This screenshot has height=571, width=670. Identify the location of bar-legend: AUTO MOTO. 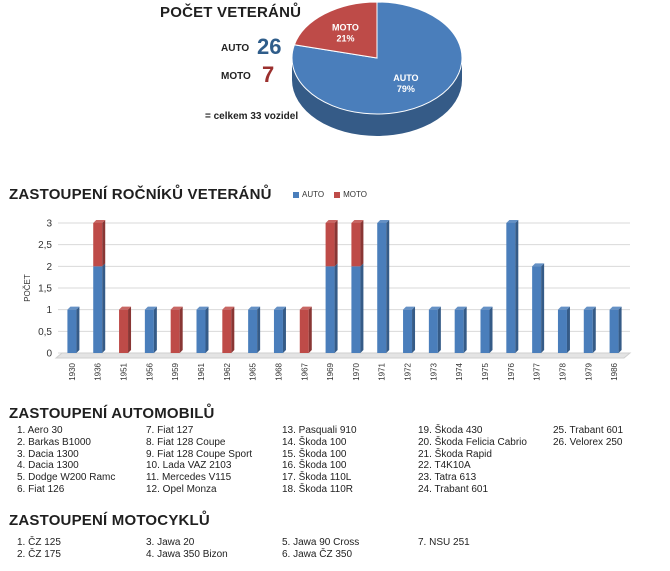
(330, 194).